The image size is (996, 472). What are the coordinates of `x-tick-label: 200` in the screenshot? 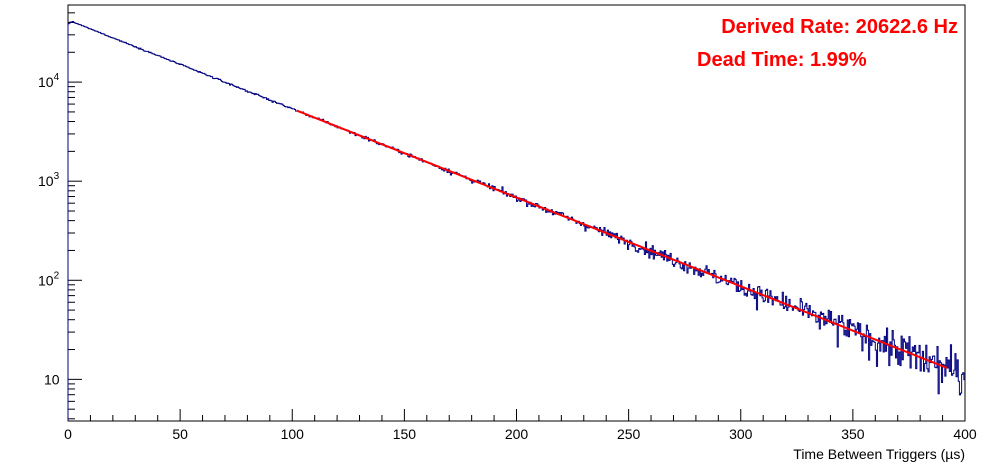 It's located at (517, 434).